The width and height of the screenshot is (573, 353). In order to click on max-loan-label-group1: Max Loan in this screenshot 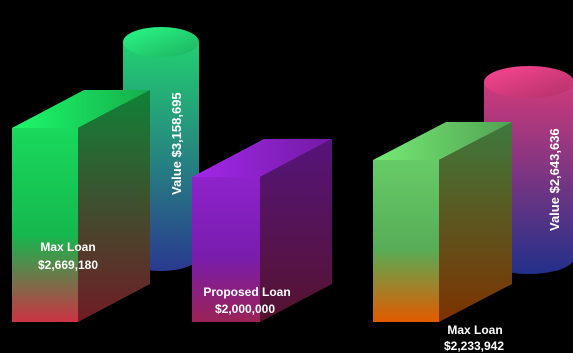, I will do `click(67, 247)`.